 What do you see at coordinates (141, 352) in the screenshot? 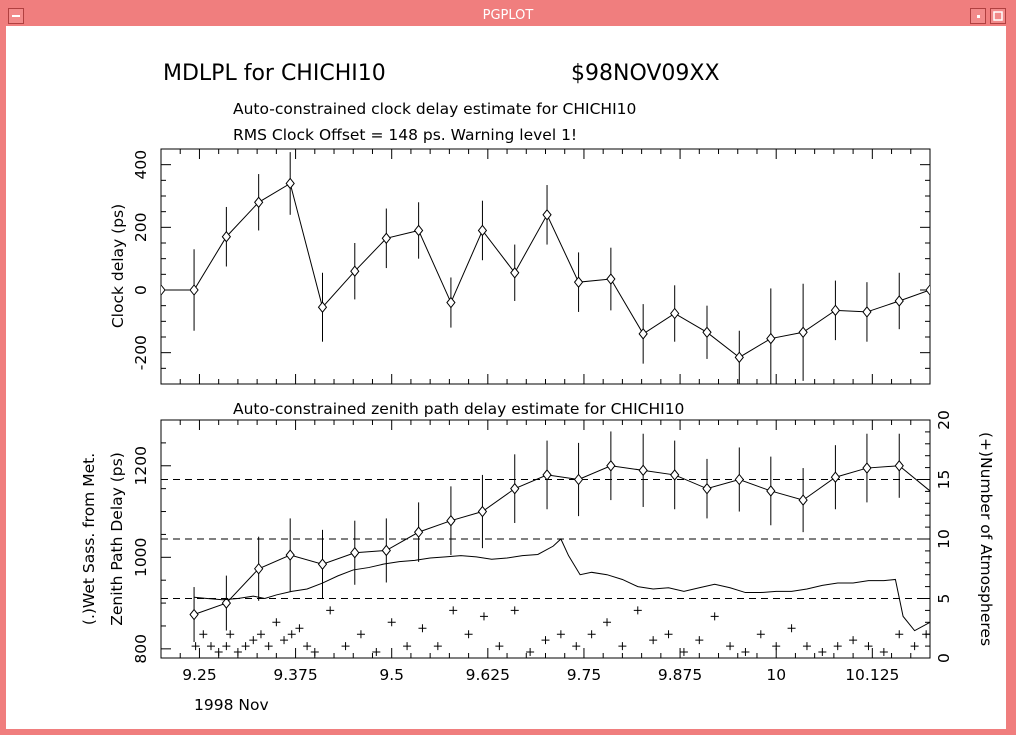
I see `y-tick-label: -200` at bounding box center [141, 352].